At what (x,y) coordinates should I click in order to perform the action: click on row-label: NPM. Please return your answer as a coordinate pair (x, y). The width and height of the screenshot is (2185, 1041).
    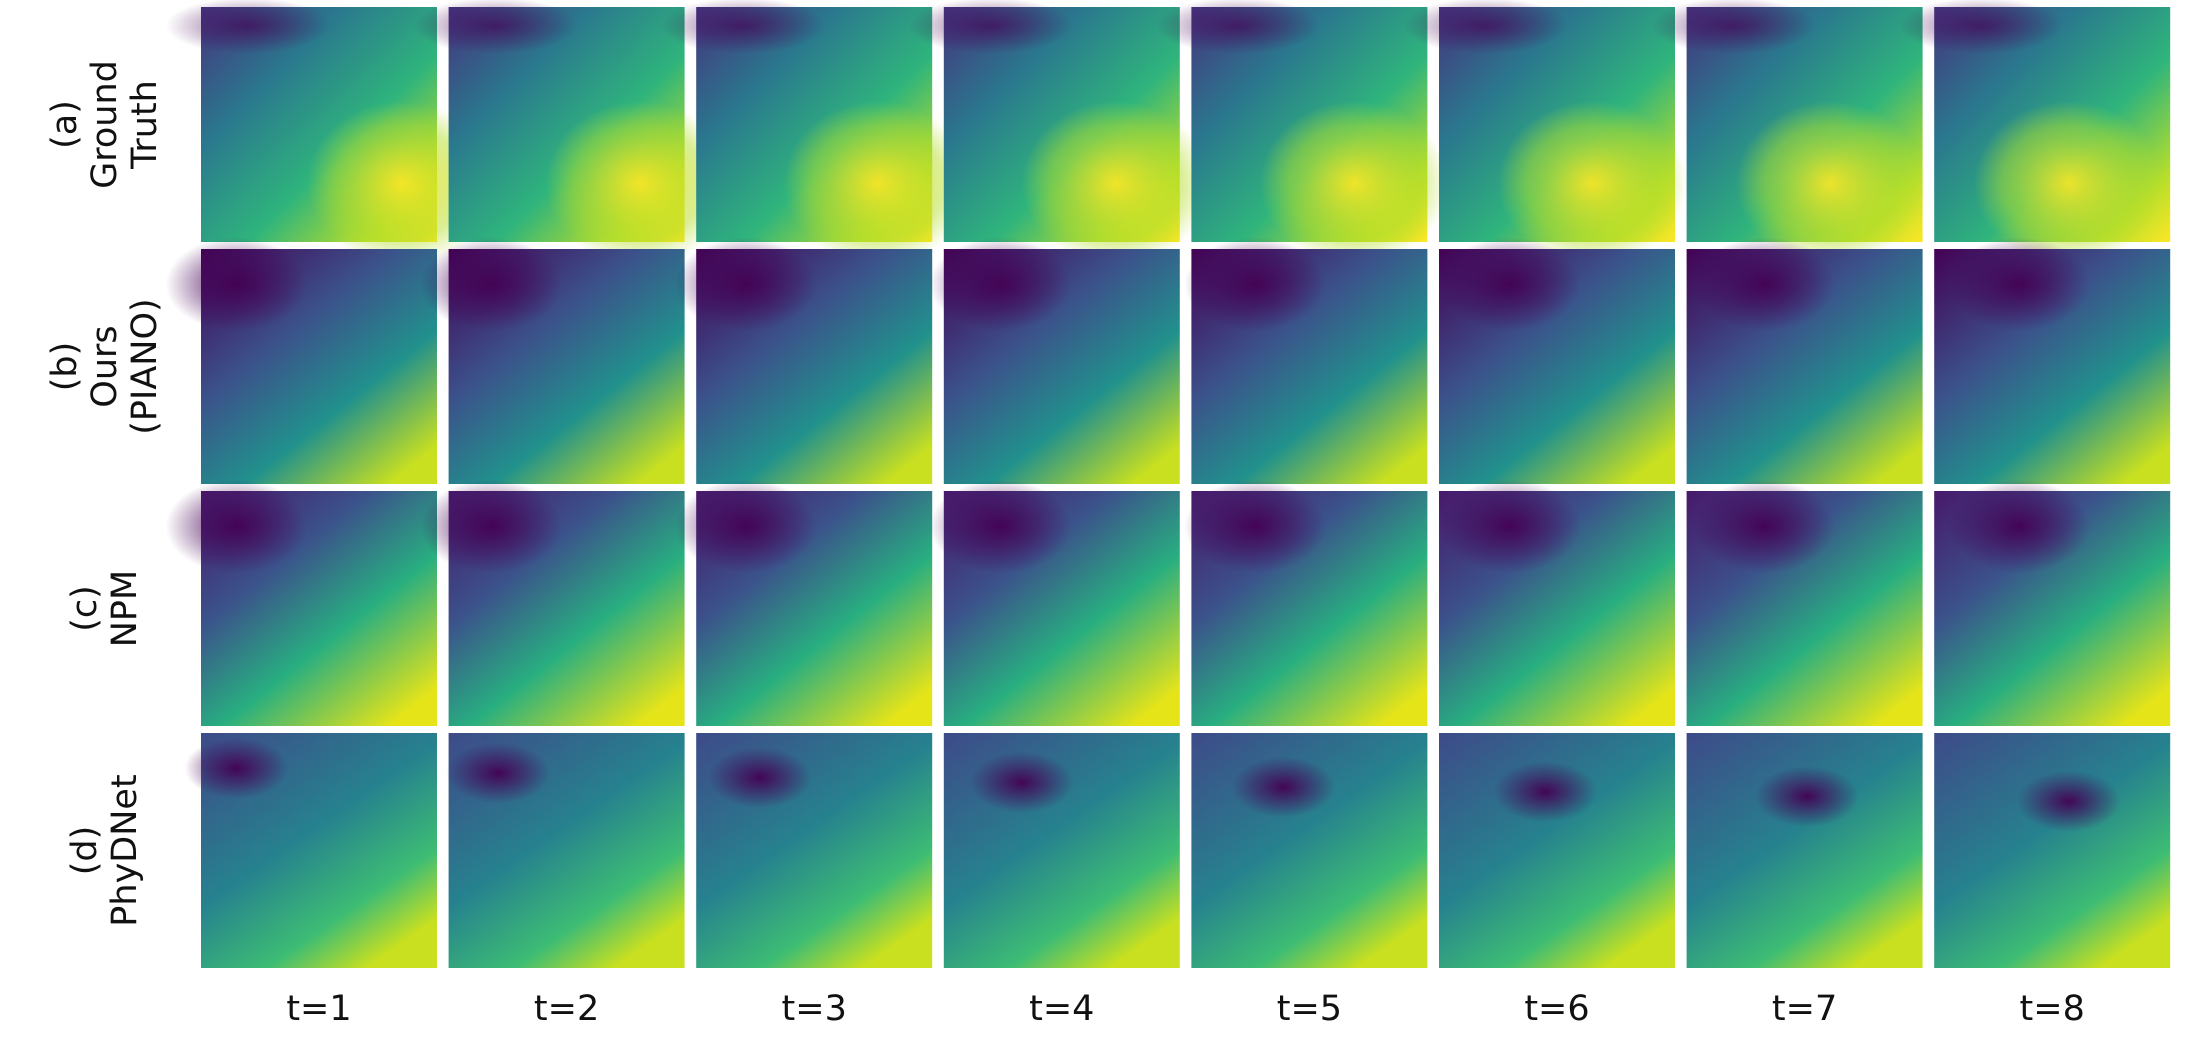
    Looking at the image, I should click on (125, 609).